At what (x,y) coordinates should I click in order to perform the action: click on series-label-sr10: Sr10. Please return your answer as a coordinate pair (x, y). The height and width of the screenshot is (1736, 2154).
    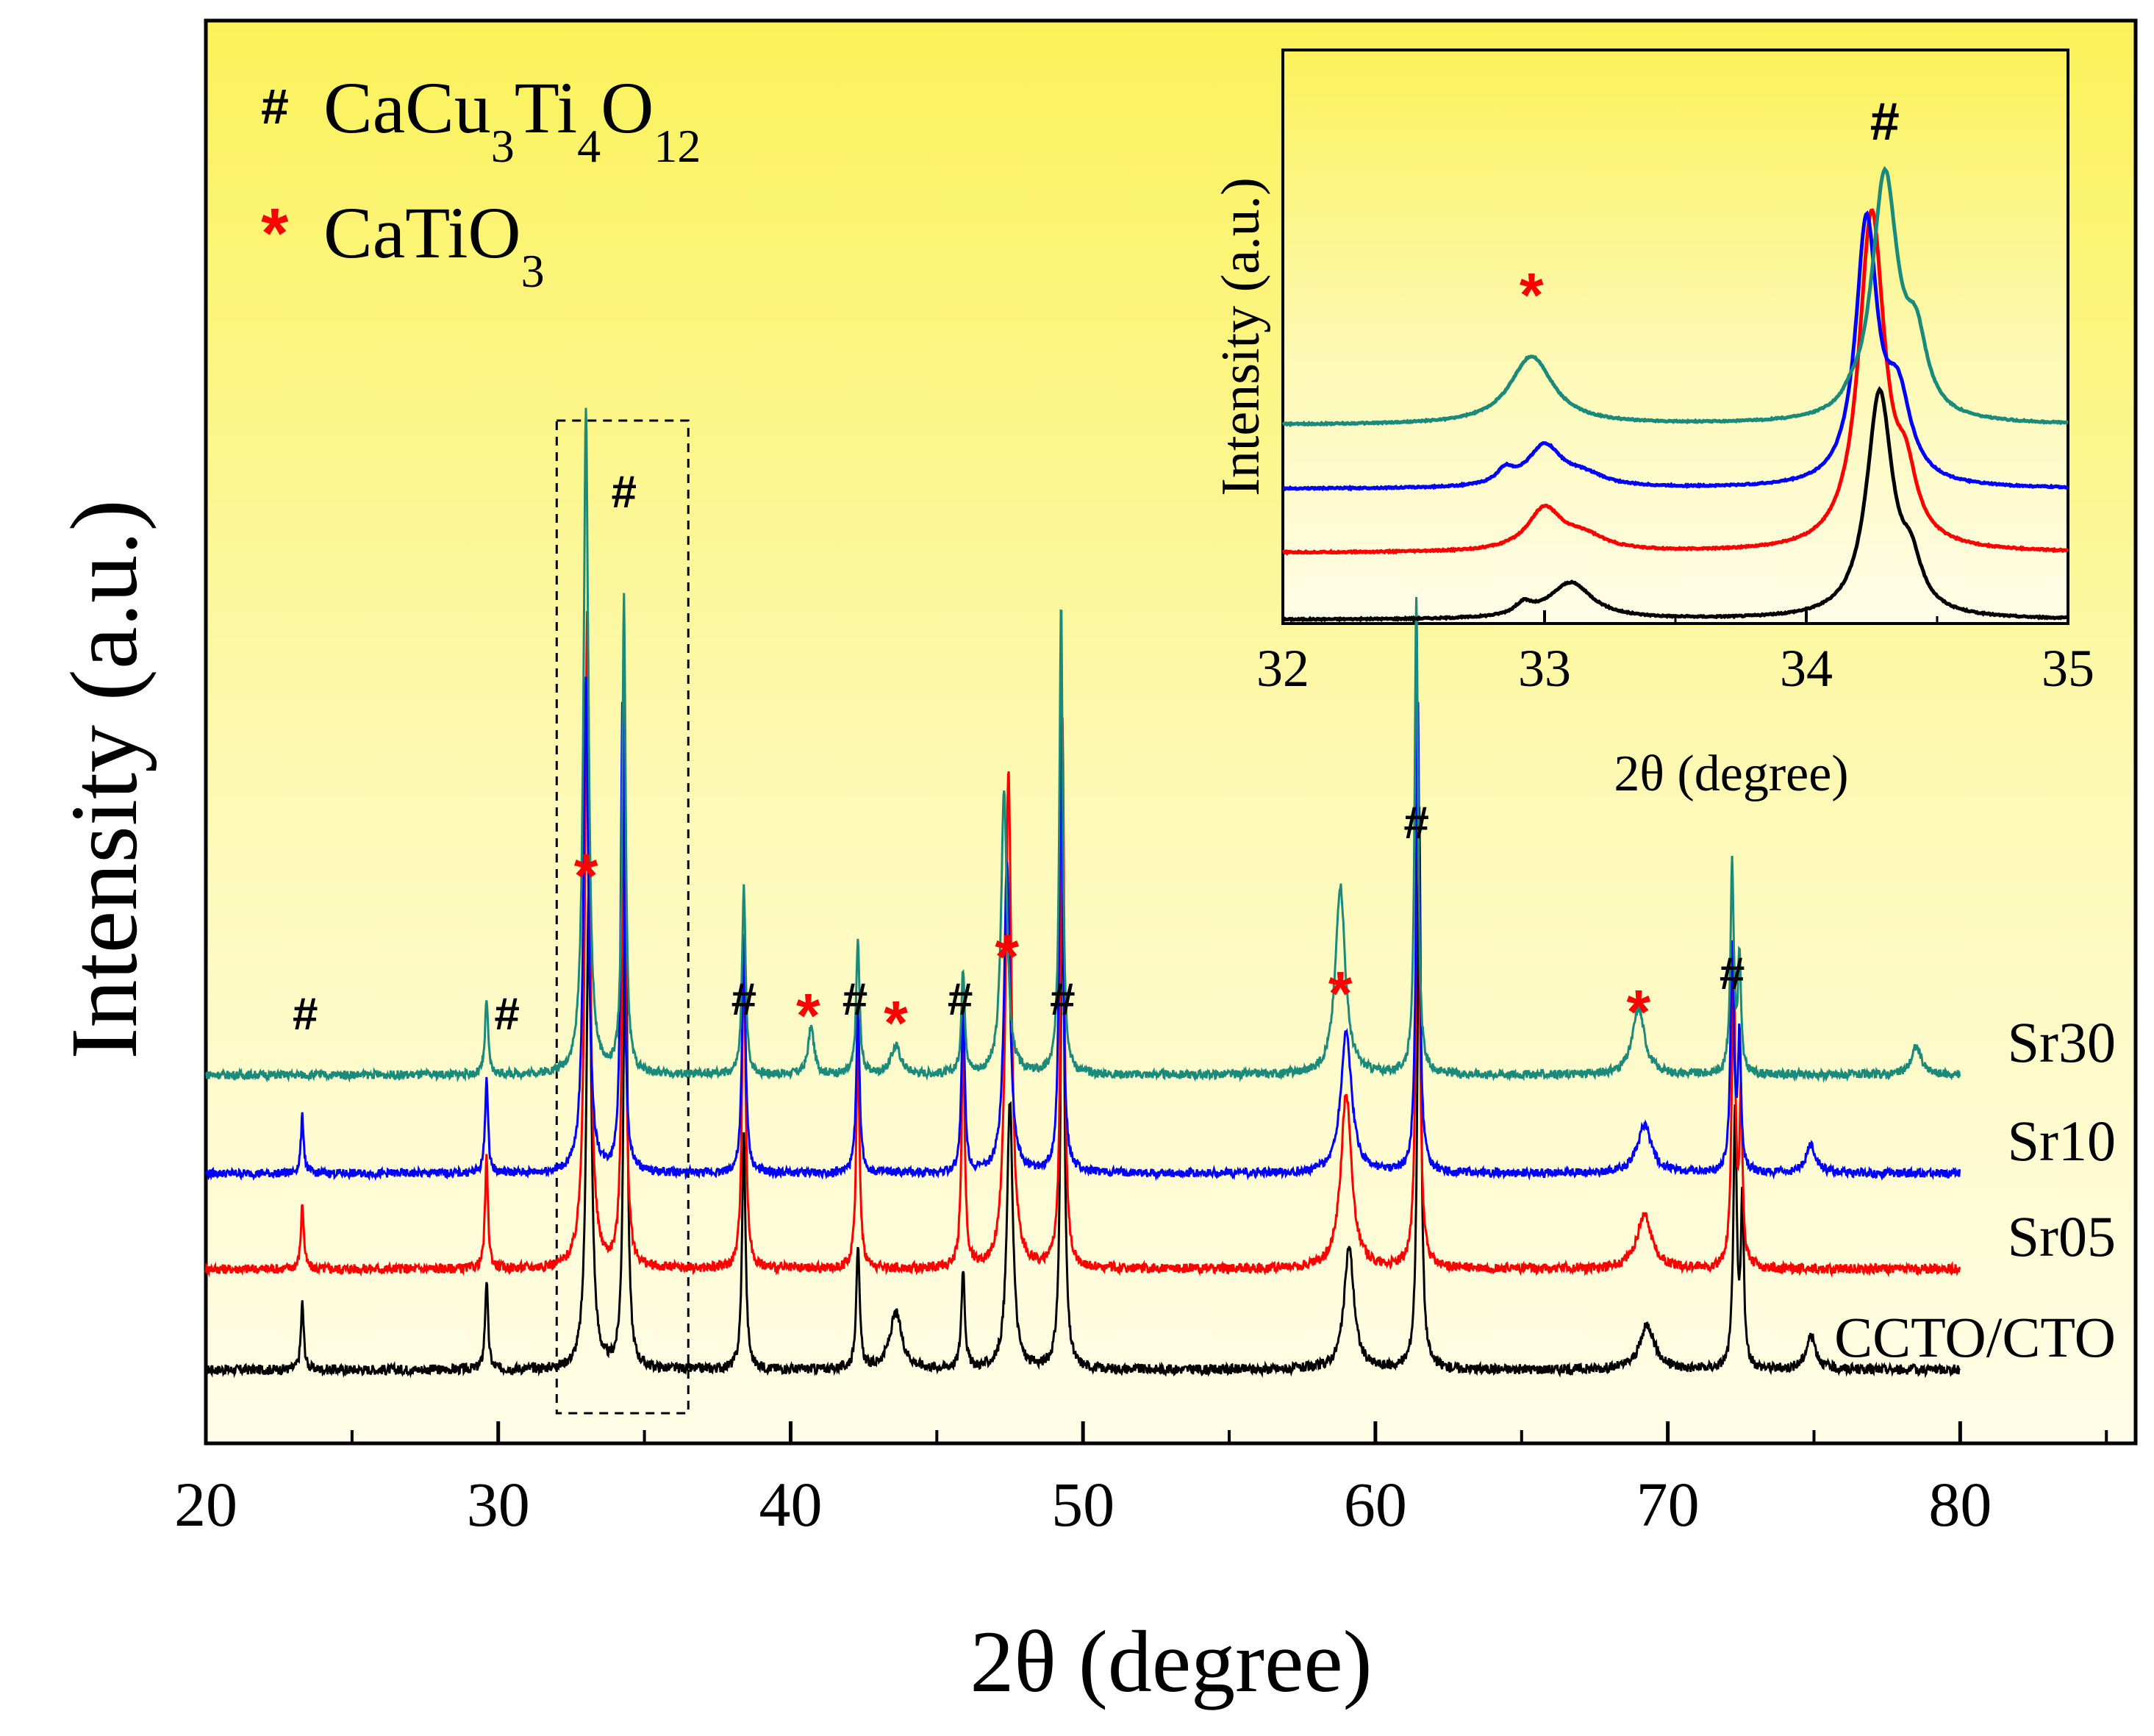
    Looking at the image, I should click on (2062, 1141).